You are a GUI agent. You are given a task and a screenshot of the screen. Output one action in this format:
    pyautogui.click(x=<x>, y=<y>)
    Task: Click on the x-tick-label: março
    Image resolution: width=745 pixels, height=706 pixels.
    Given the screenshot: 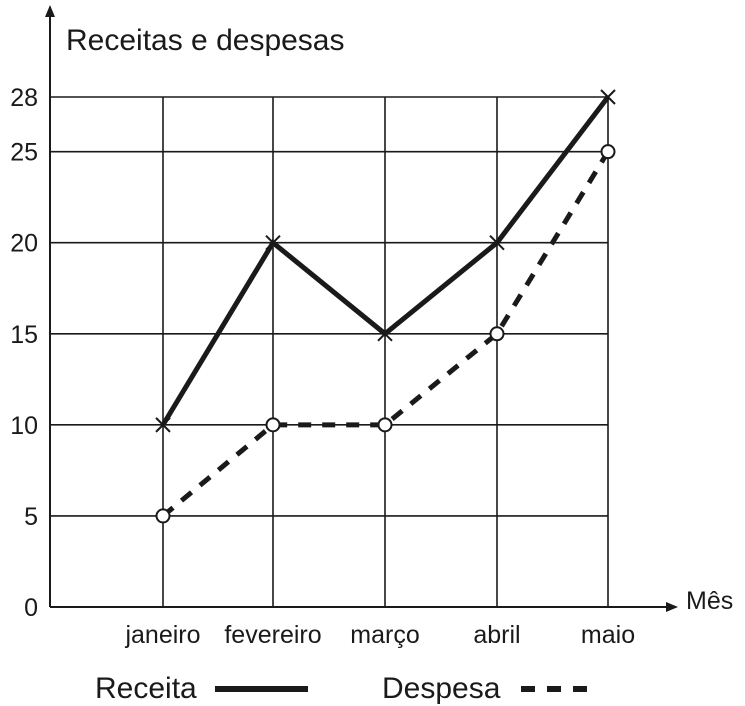 What is the action you would take?
    pyautogui.click(x=384, y=635)
    